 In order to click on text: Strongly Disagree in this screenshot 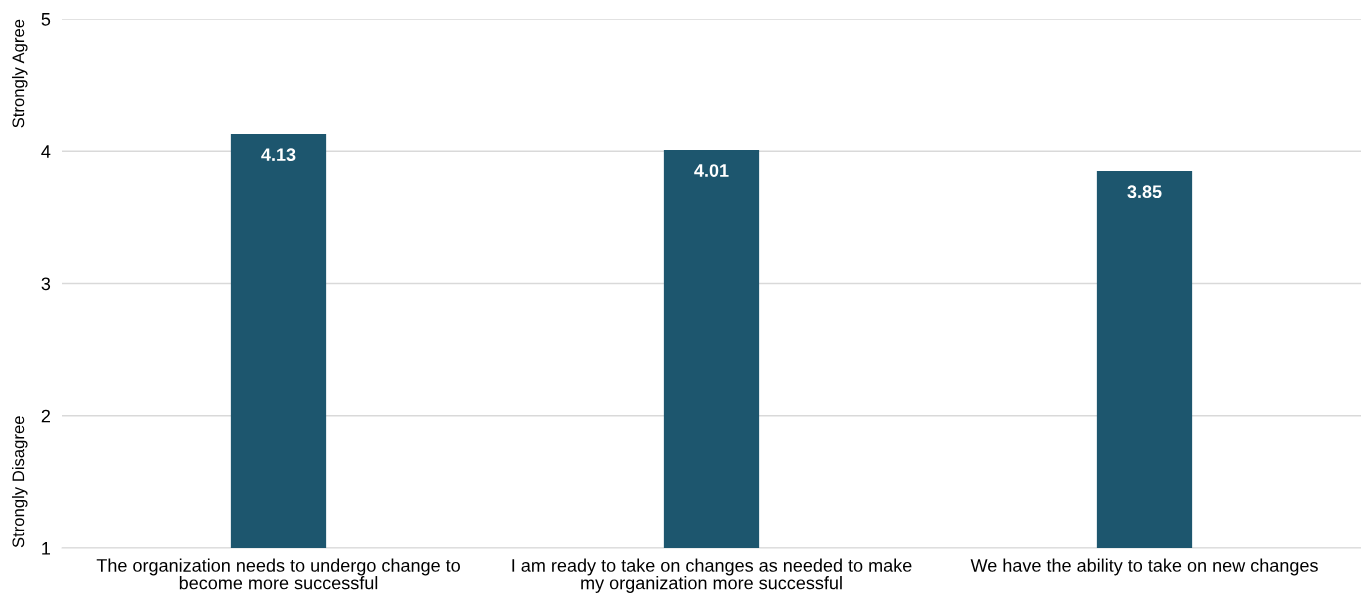, I will do `click(20, 482)`.